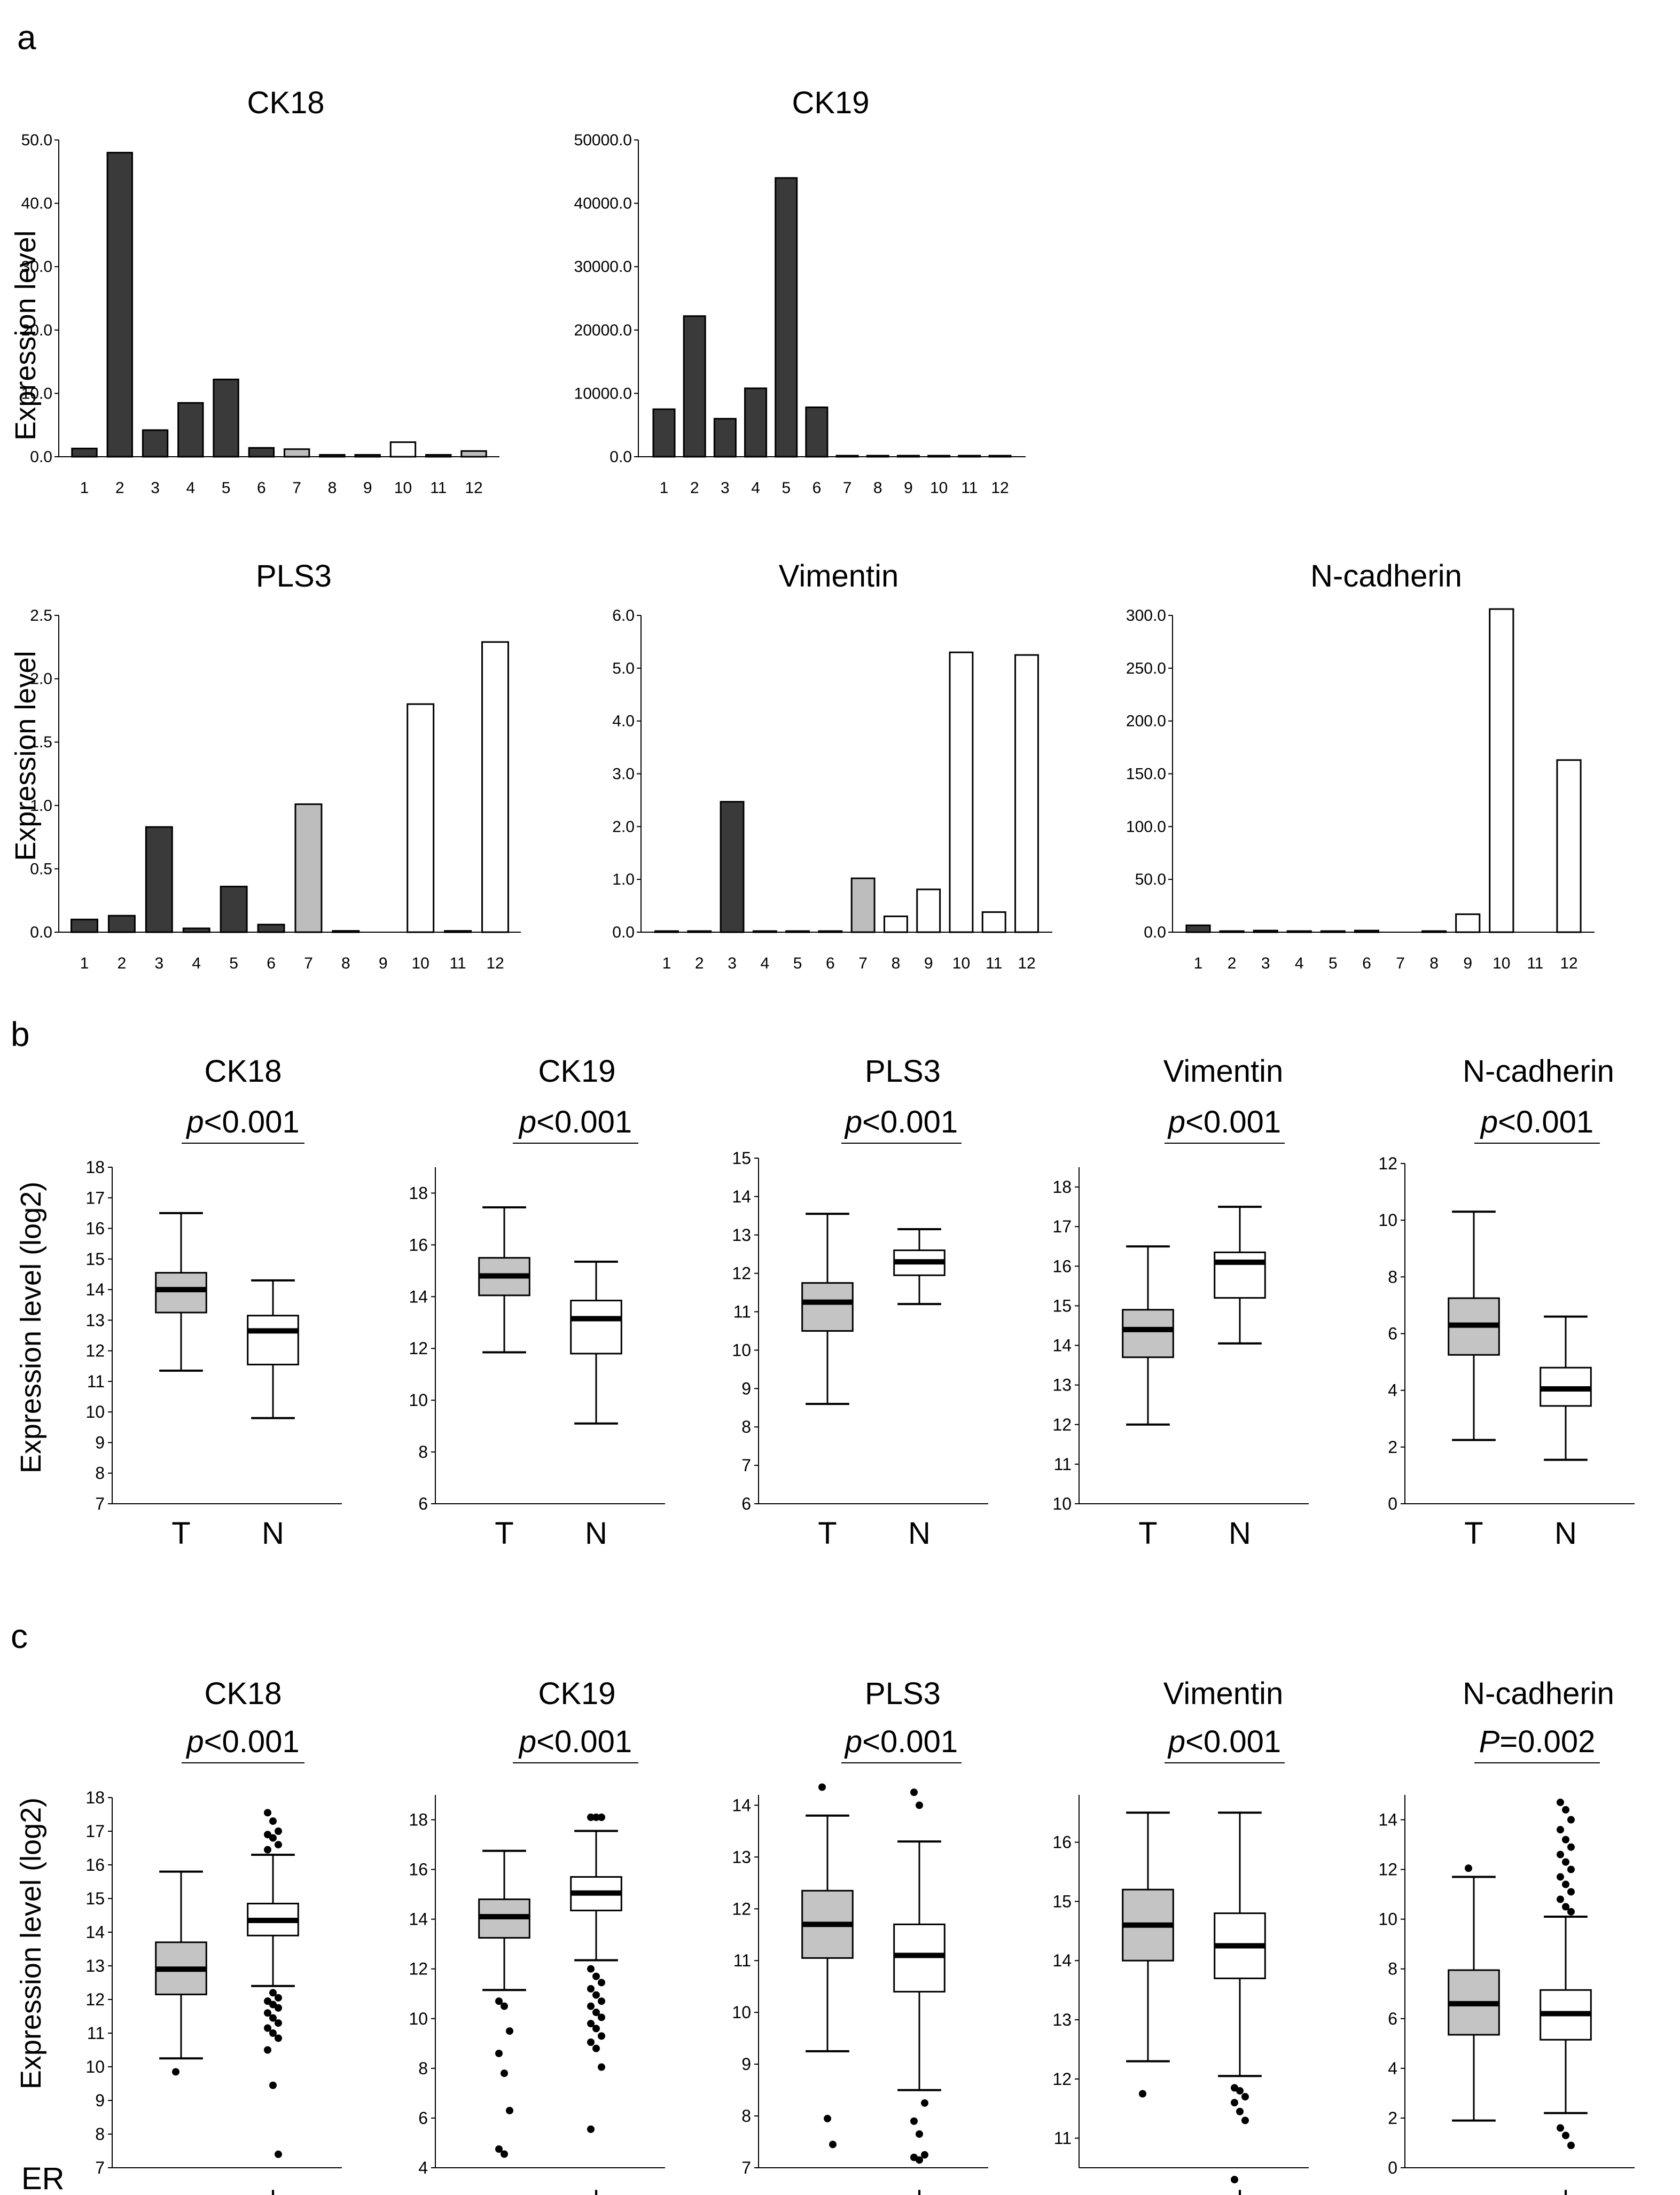 This screenshot has width=1680, height=2195. Describe the element at coordinates (1181, 1935) in the screenshot. I see `box-chart-c-vim: Vimentin p<0.001 11 12 13 14 15 16 - +` at that location.